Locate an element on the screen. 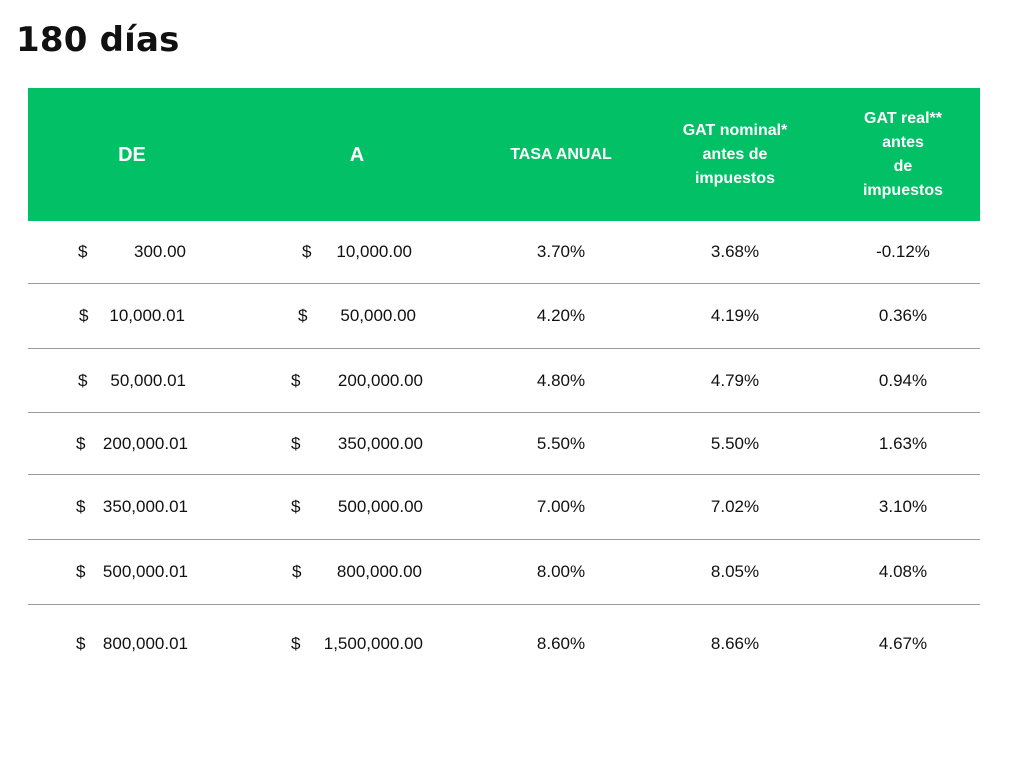 Image resolution: width=1024 pixels, height=768 pixels. cell-tasa-anual: 4.80% is located at coordinates (561, 380).